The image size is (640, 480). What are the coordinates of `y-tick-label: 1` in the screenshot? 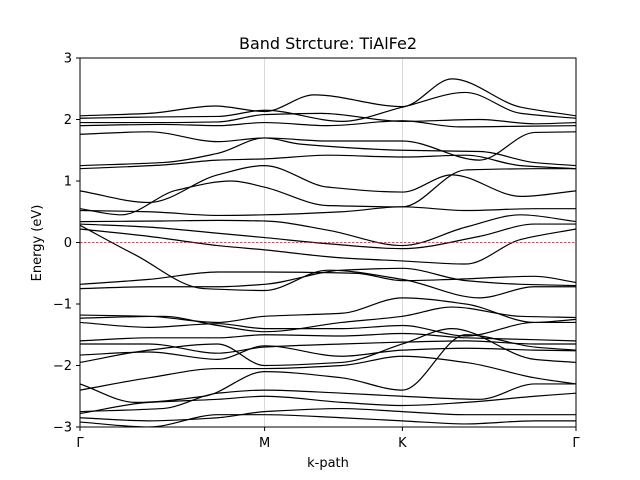 It's located at (68, 182).